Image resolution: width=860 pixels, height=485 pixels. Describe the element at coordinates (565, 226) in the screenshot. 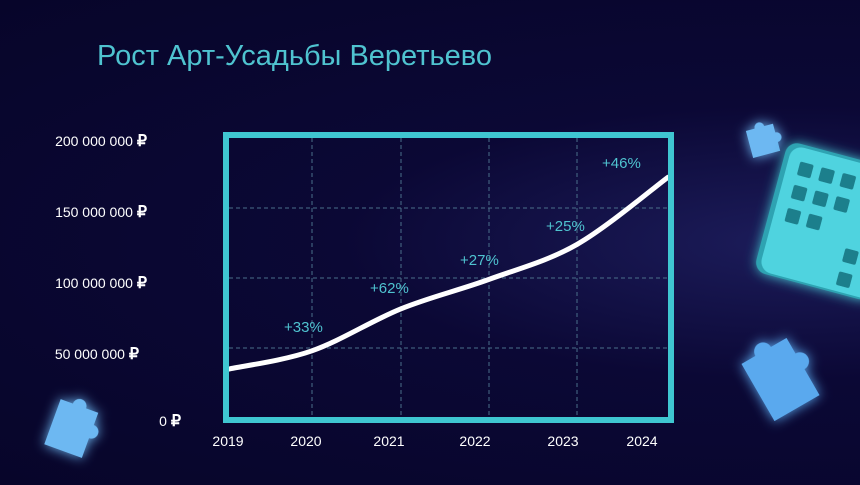

I see `growth-annotation: +25%` at that location.